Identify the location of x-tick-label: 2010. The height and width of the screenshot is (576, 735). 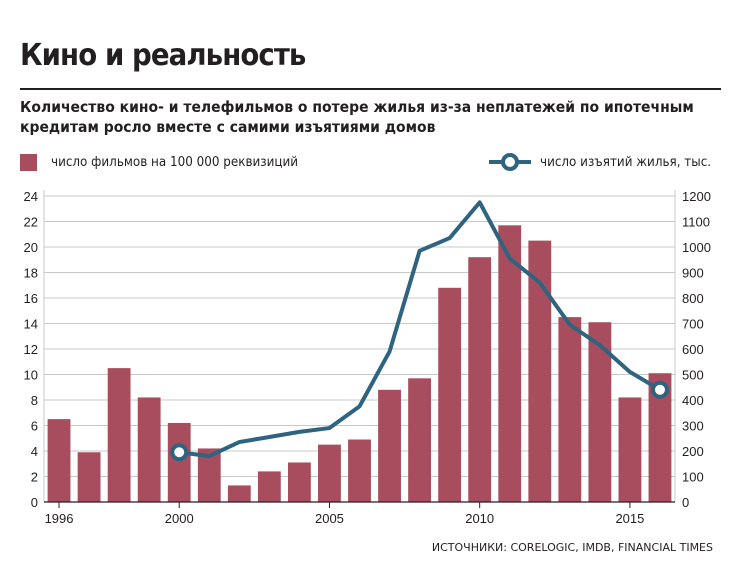
(479, 518).